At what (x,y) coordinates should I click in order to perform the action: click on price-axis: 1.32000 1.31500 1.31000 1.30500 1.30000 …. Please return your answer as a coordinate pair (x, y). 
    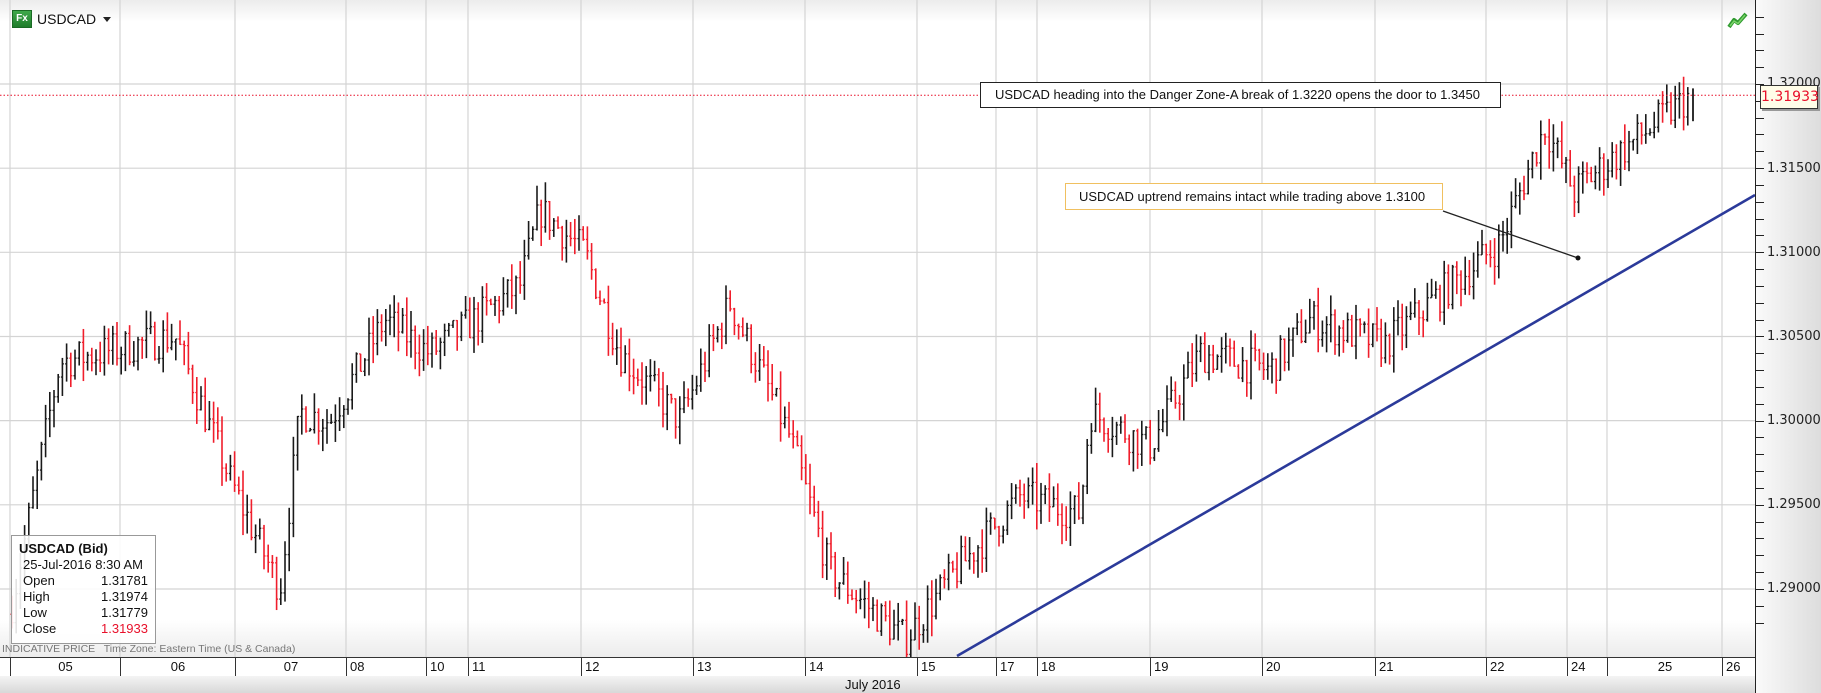
    Looking at the image, I should click on (1788, 346).